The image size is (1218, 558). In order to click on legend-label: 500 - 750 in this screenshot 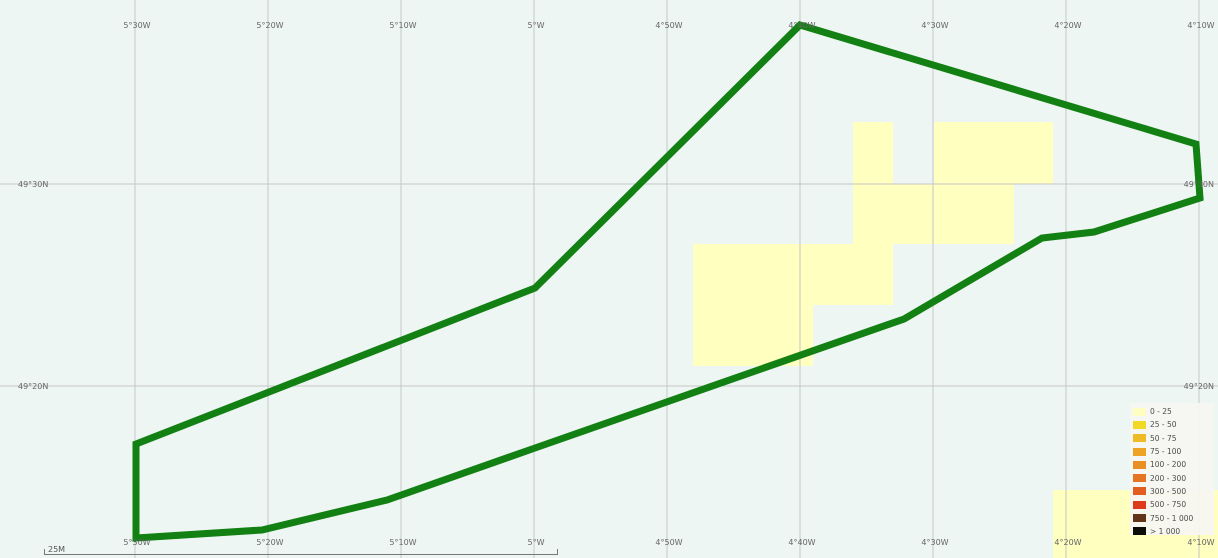, I will do `click(1168, 505)`.